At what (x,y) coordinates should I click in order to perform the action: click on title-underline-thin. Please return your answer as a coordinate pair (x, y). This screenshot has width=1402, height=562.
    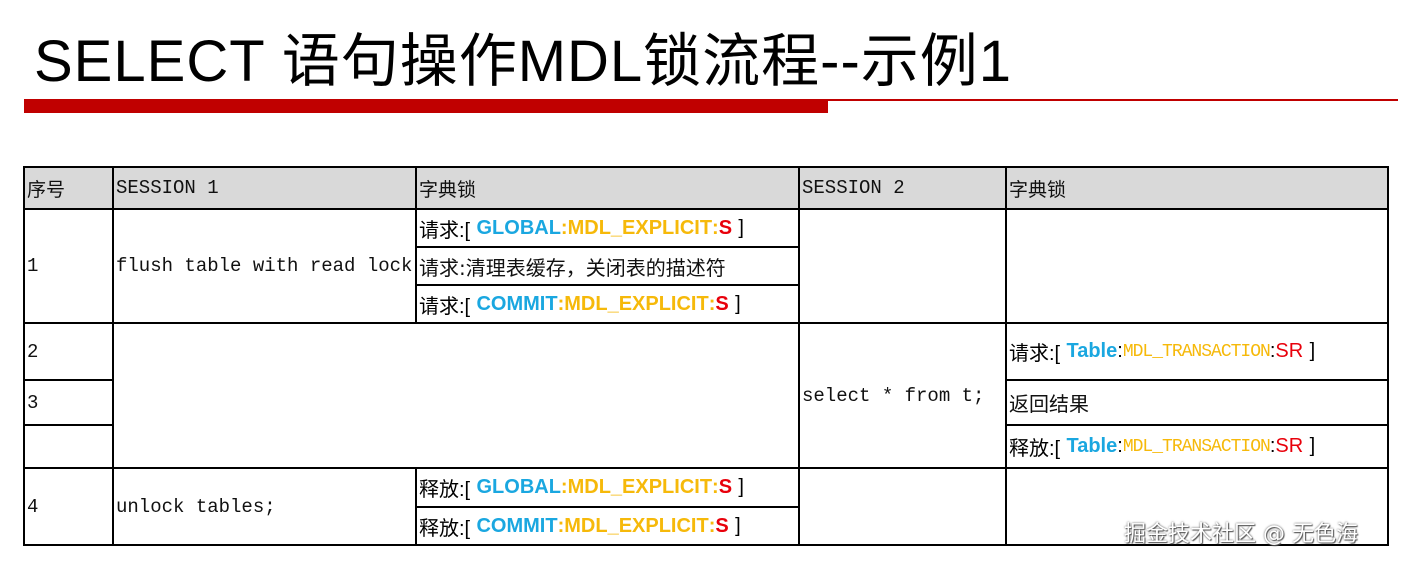
    Looking at the image, I should click on (1113, 100).